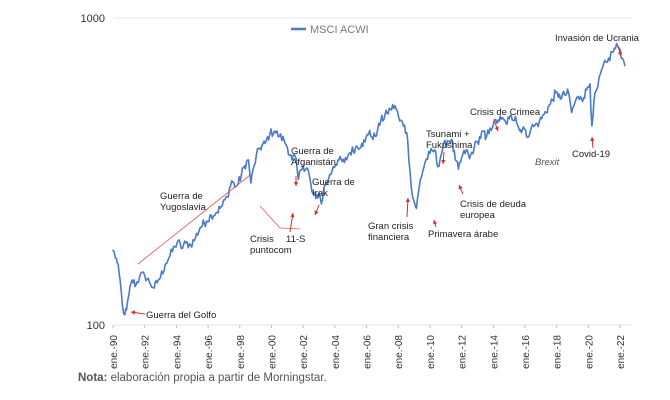  Describe the element at coordinates (271, 245) in the screenshot. I see `annotation-puntocom: Crisis puntocom` at that location.